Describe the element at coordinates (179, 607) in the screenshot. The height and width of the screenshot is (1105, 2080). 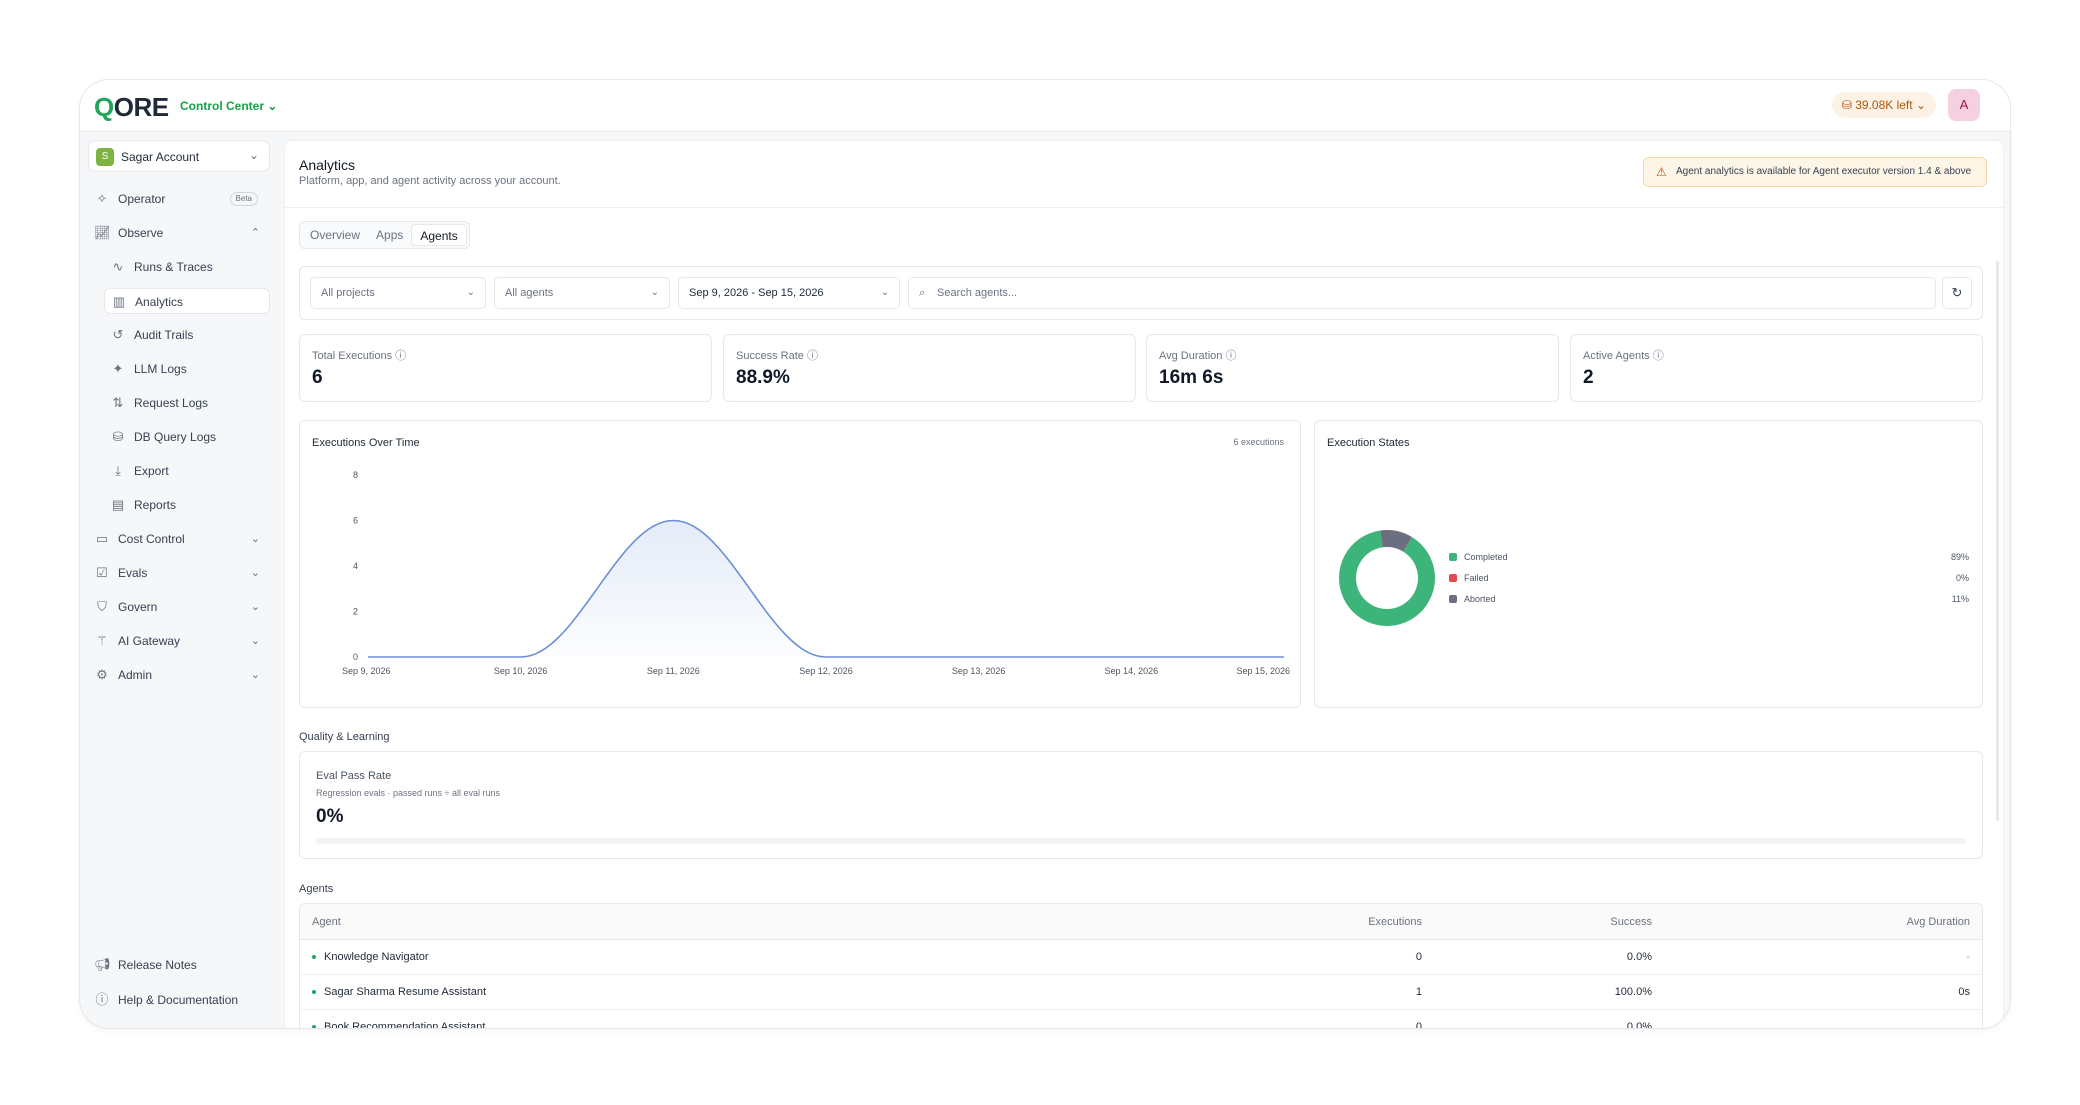
I see `sidebar-item-govern: ⛉ Govern ⌄` at that location.